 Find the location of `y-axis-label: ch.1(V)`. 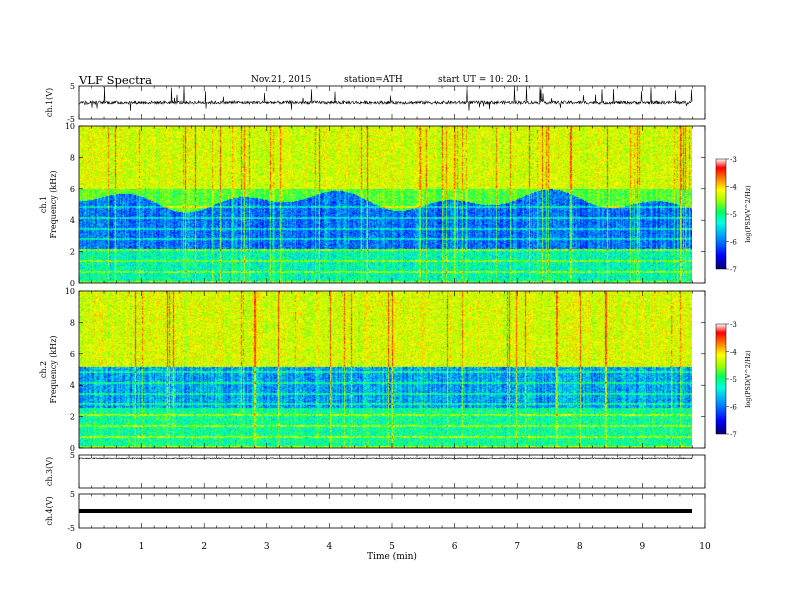

y-axis-label: ch.1(V) is located at coordinates (49, 102).